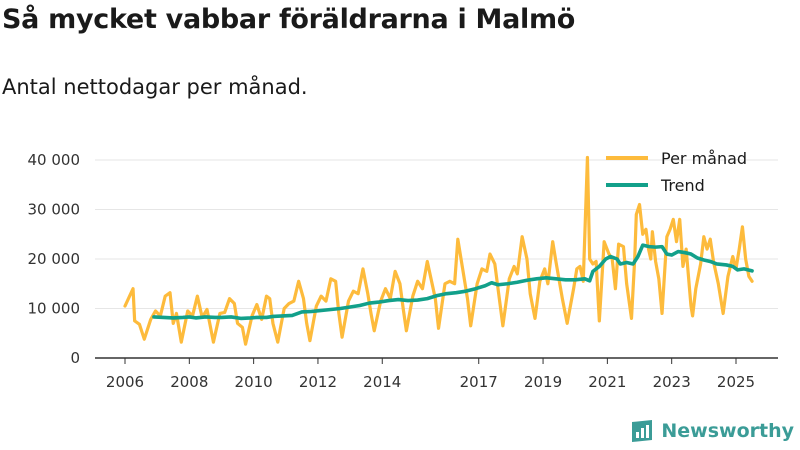  Describe the element at coordinates (318, 382) in the screenshot. I see `x-tick-label: 2012` at that location.